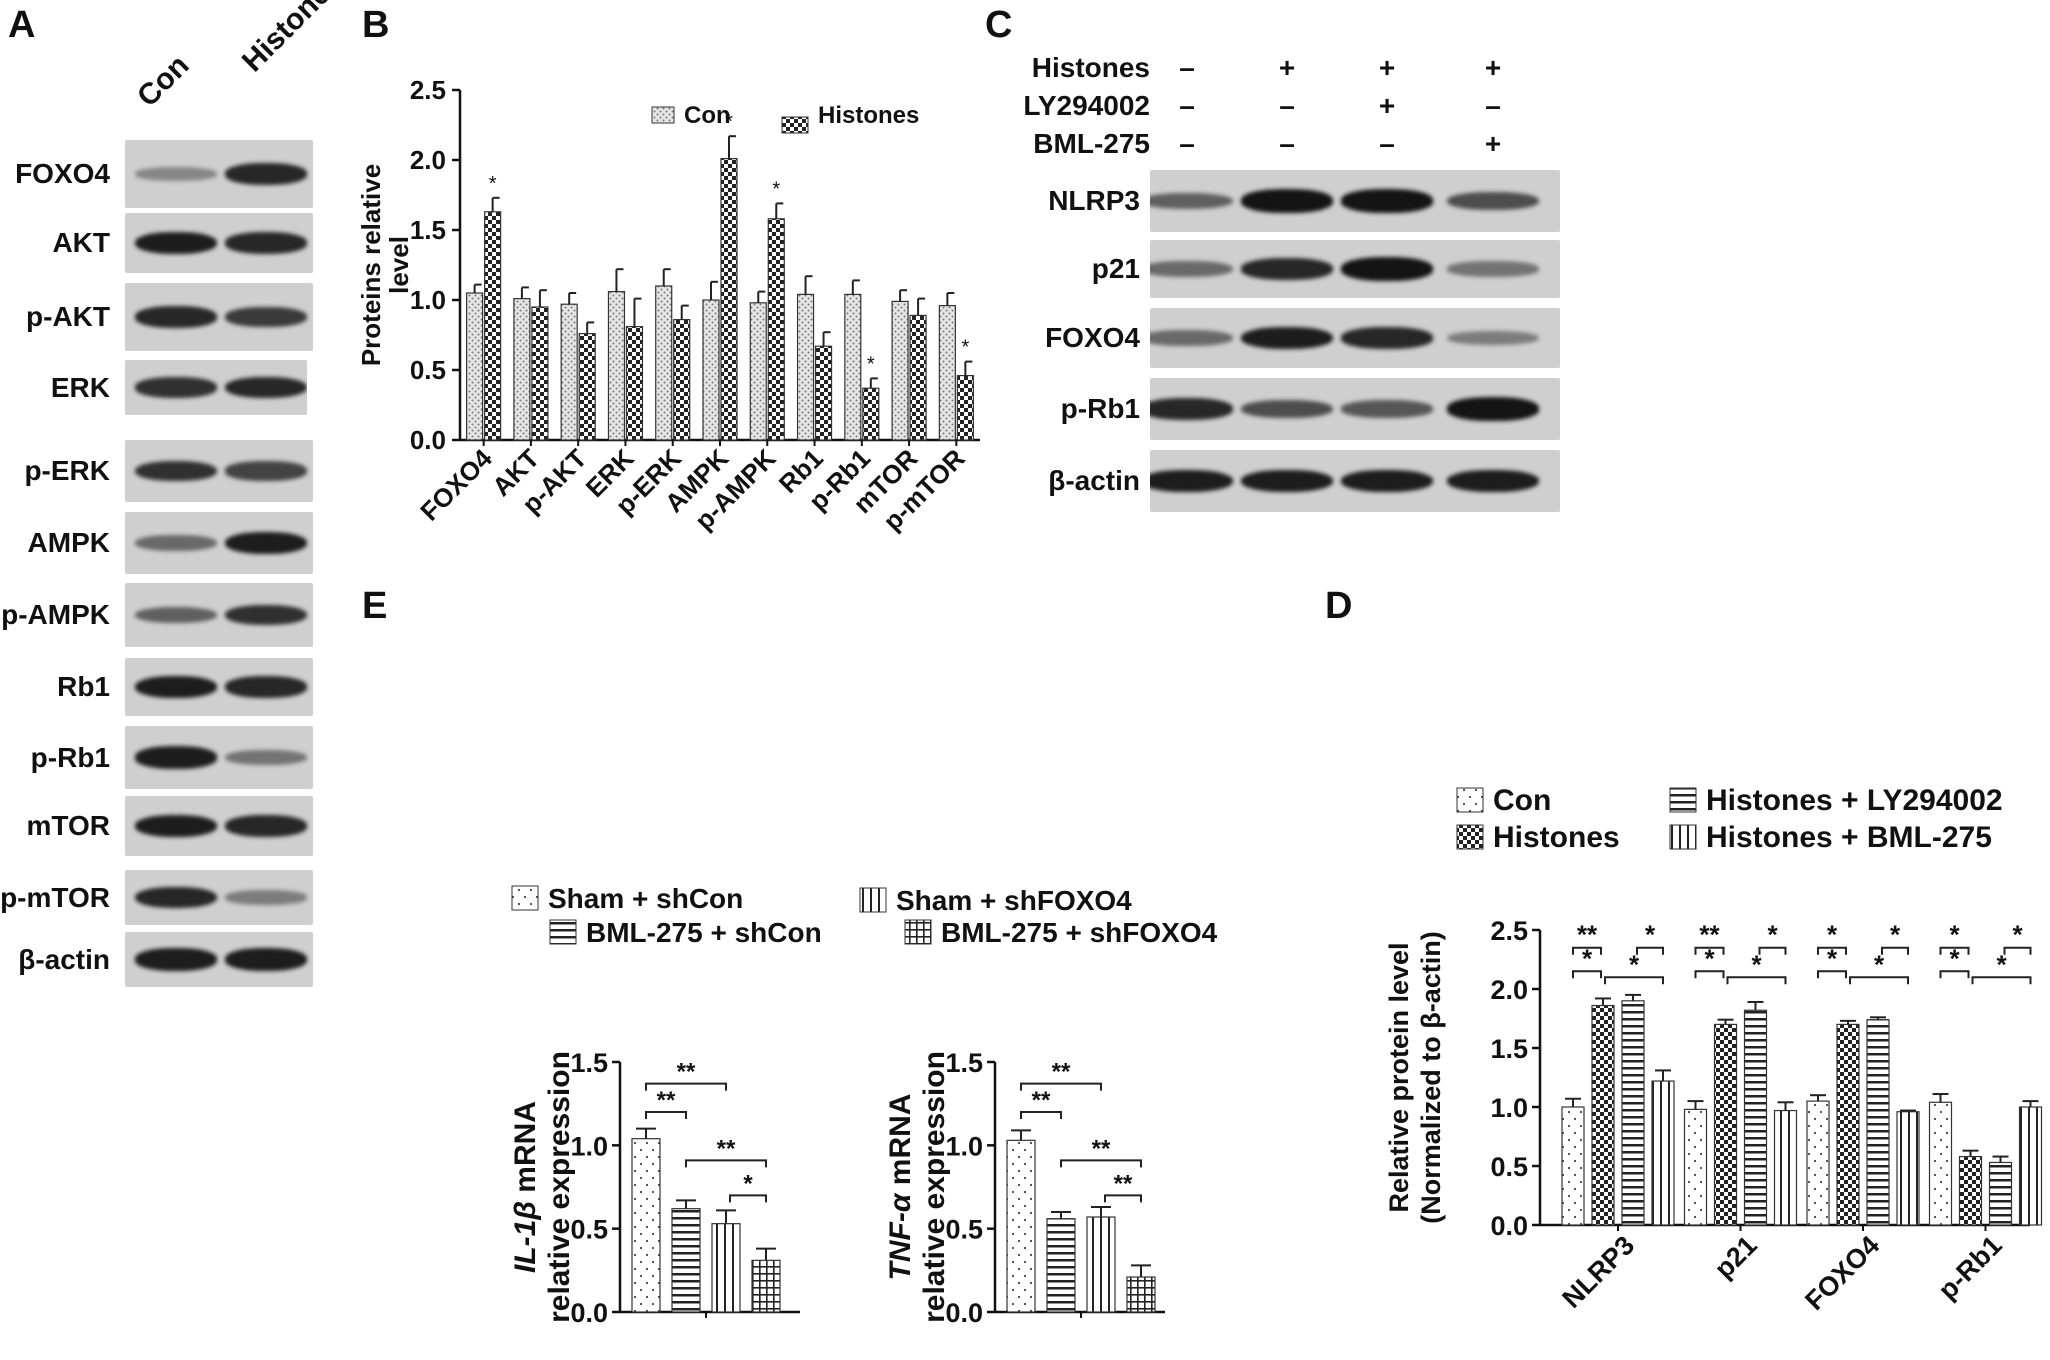 Image resolution: width=2050 pixels, height=1360 pixels. What do you see at coordinates (1598, 1272) in the screenshot?
I see `x-tick-label: NLRP3` at bounding box center [1598, 1272].